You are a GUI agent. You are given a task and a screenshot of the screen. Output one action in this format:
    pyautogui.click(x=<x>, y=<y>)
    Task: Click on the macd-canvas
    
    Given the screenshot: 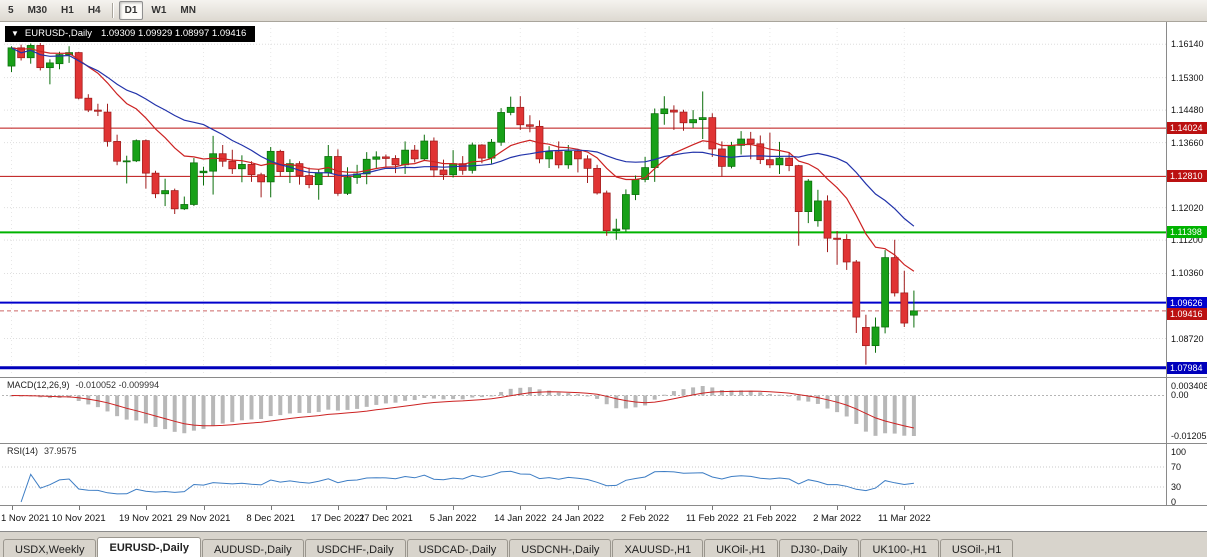 What is the action you would take?
    pyautogui.click(x=603, y=410)
    